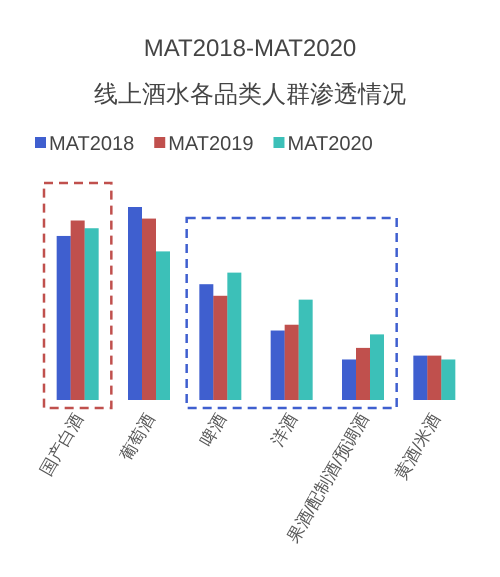 The width and height of the screenshot is (500, 577). Describe the element at coordinates (62, 444) in the screenshot. I see `x-tick-label: 国产白酒` at that location.